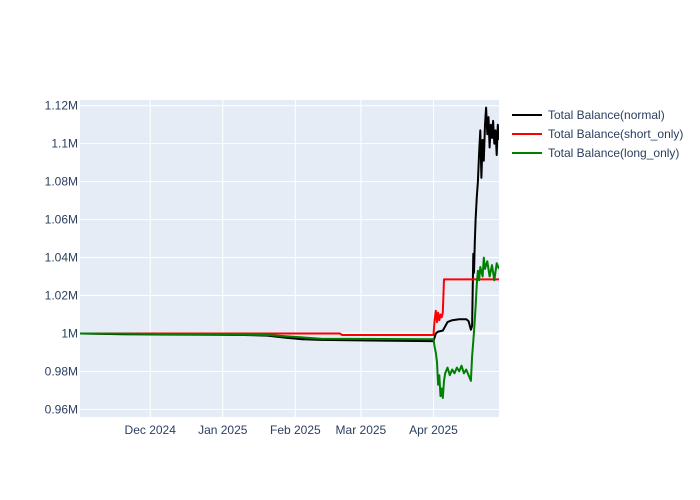 The image size is (700, 500). What do you see at coordinates (69, 333) in the screenshot?
I see `y-tick-label: 1M` at bounding box center [69, 333].